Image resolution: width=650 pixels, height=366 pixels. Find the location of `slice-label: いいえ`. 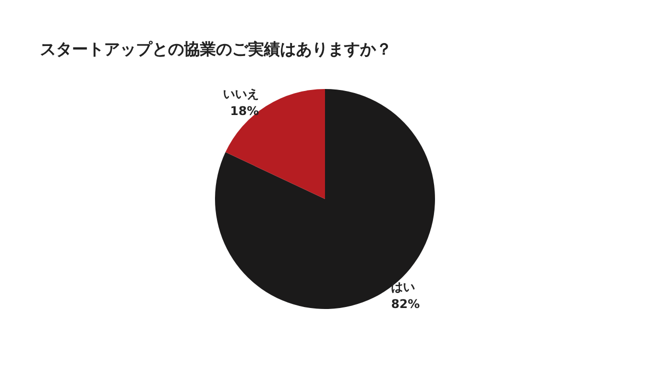

slice-label: いいえ is located at coordinates (240, 94).